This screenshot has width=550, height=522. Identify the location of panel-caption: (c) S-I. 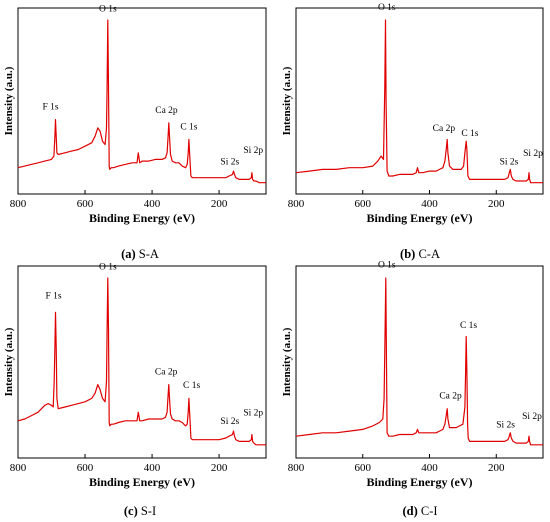
(140, 511).